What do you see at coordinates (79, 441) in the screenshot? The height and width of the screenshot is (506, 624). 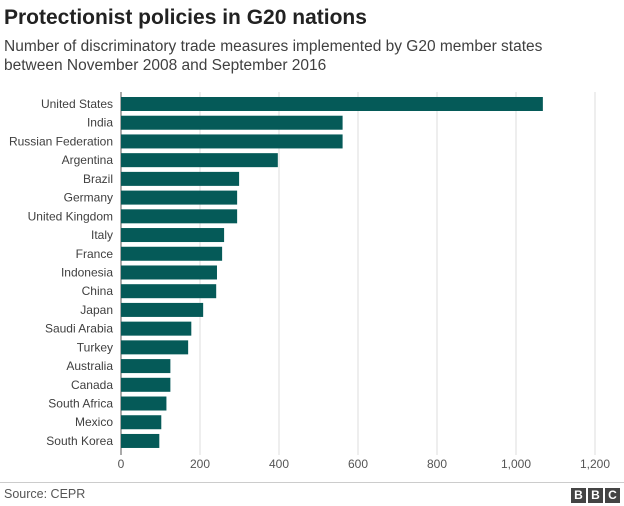 I see `category-label: South Korea` at bounding box center [79, 441].